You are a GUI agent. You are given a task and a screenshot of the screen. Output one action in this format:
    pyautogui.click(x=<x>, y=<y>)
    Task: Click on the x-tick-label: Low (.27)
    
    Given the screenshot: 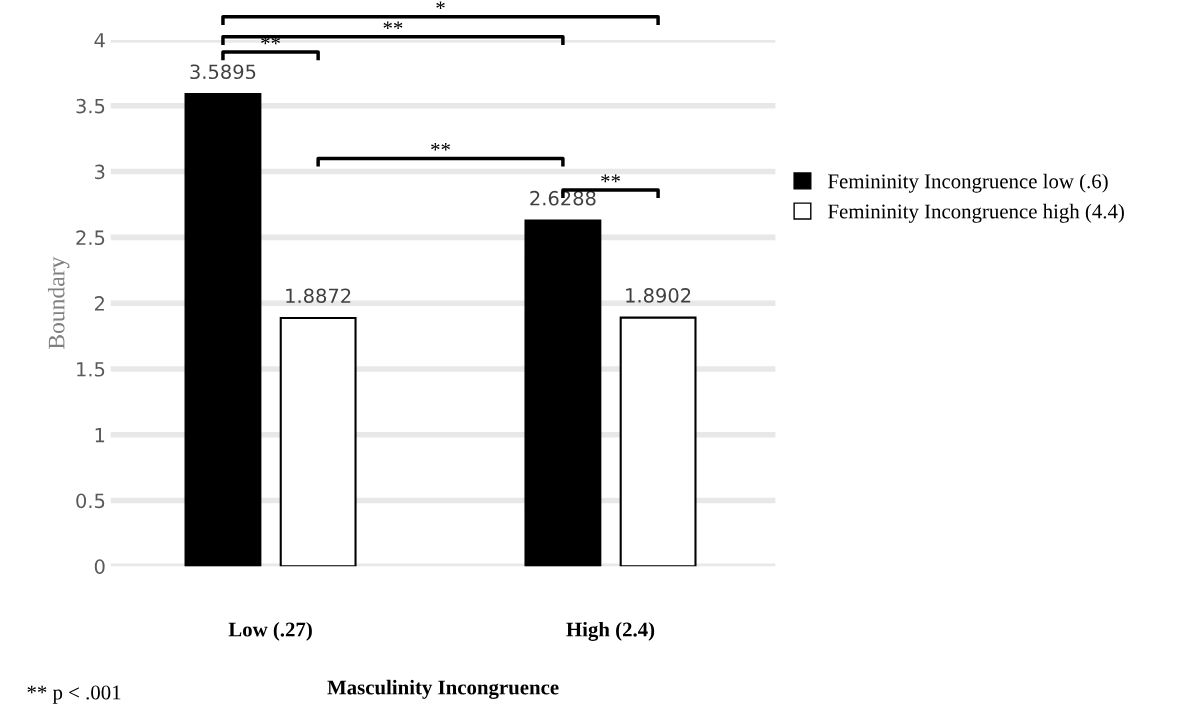 What is the action you would take?
    pyautogui.click(x=270, y=631)
    